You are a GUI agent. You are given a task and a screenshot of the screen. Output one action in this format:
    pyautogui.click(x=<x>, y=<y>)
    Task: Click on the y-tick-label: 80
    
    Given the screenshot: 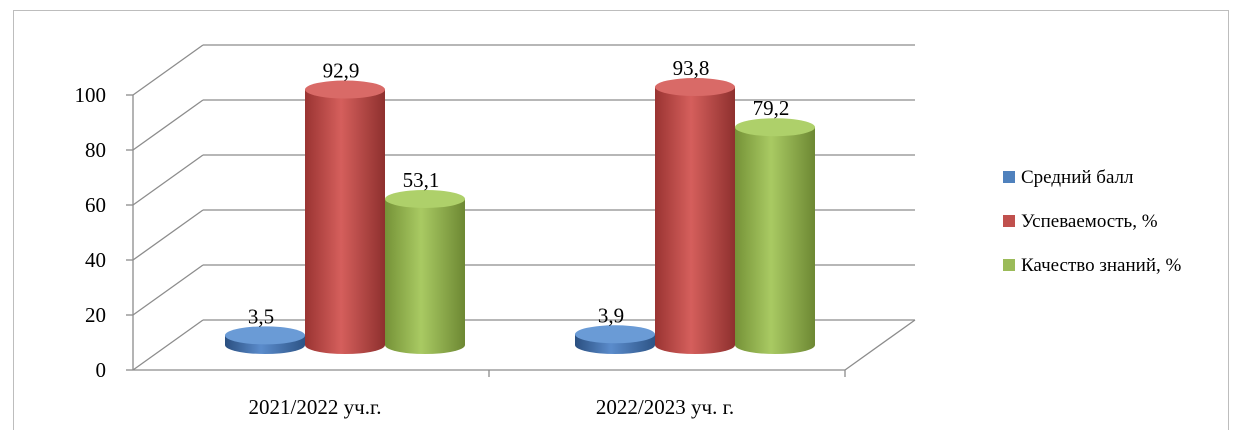 What is the action you would take?
    pyautogui.click(x=95, y=150)
    